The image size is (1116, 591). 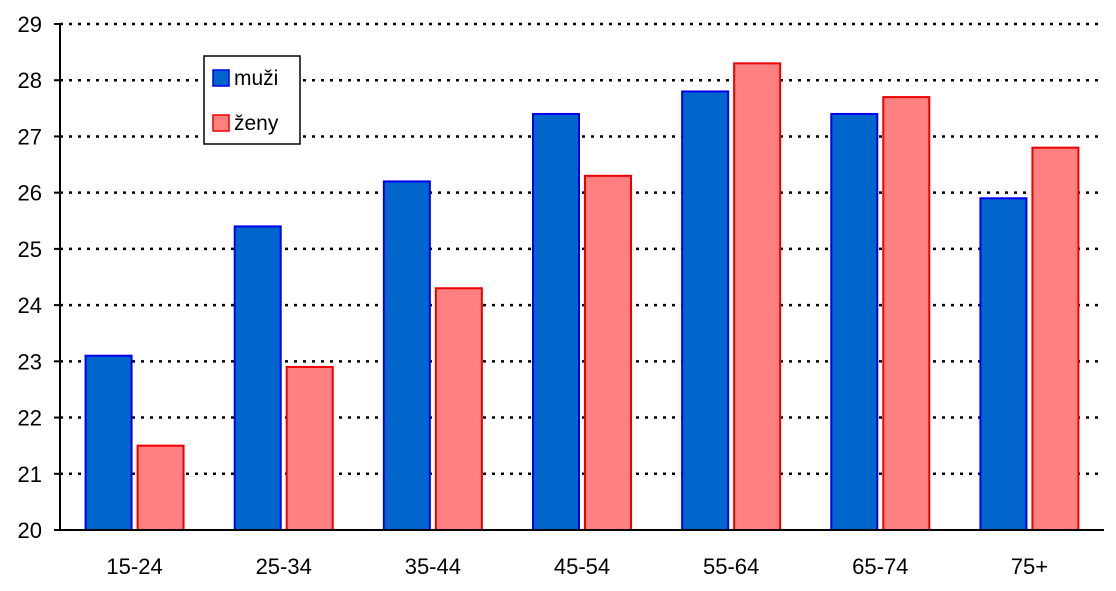 I want to click on x-tick-label-15-24: 15-24, so click(x=134, y=566).